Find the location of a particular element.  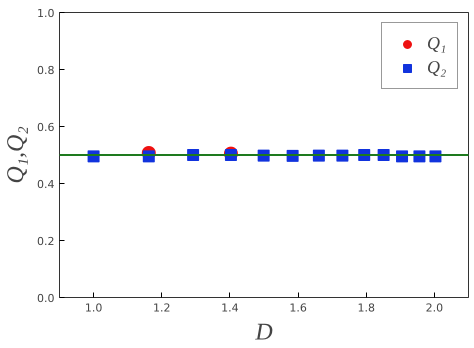

x-axis-title: D is located at coordinates (263, 333).